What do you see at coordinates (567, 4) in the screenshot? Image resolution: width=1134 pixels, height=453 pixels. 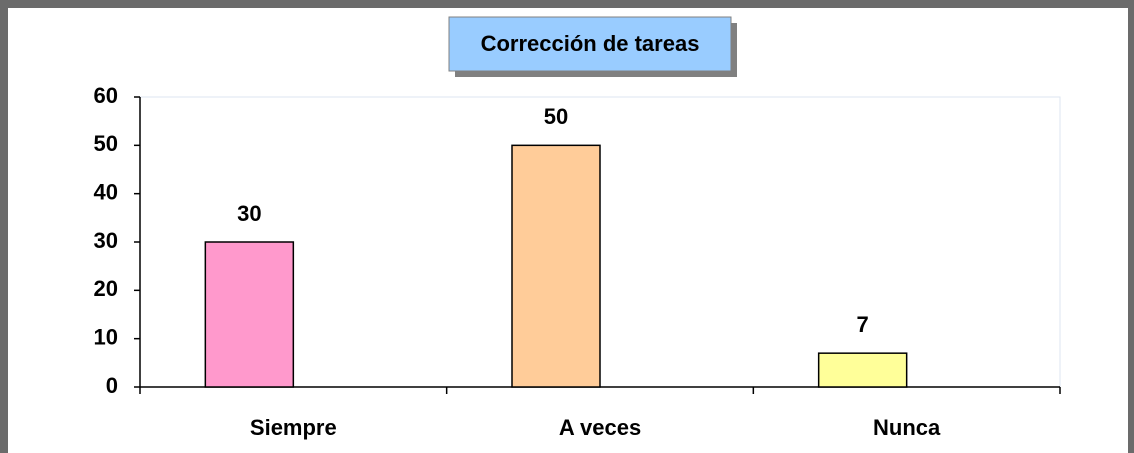 I see `frame-top` at bounding box center [567, 4].